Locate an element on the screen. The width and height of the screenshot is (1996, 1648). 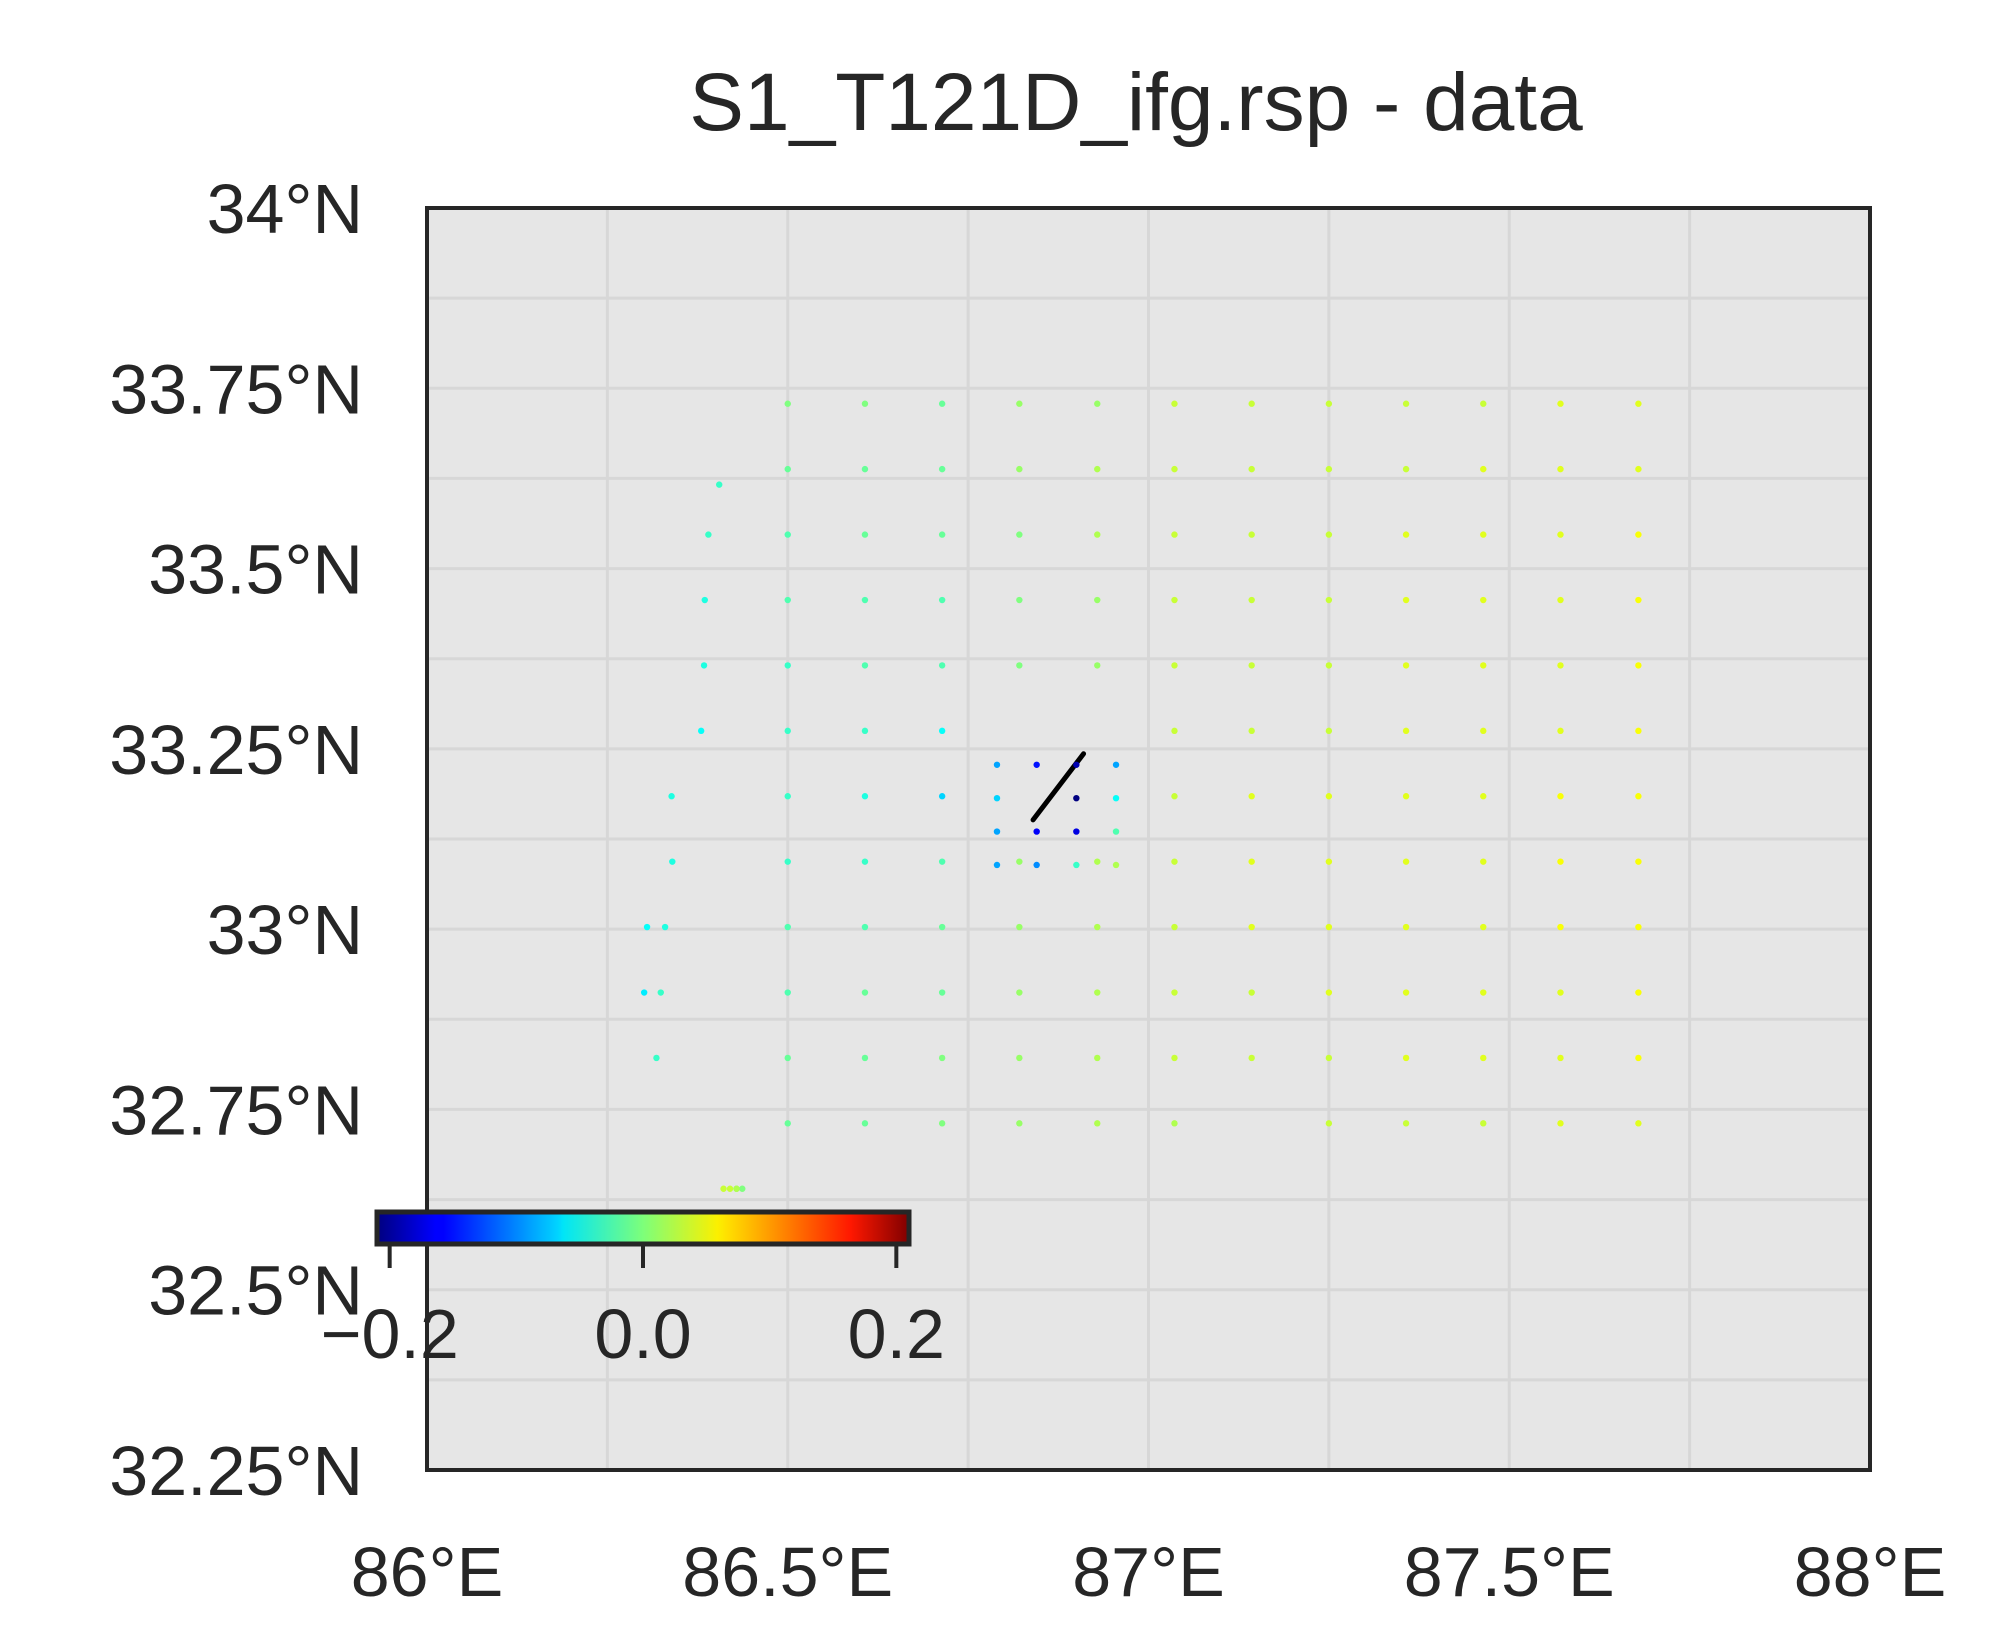
y-tick-label: 33°N is located at coordinates (285, 930).